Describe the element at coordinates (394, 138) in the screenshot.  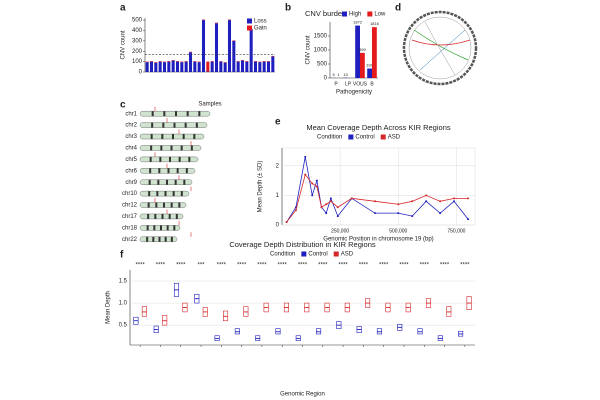
I see `legend-label: ASD` at that location.